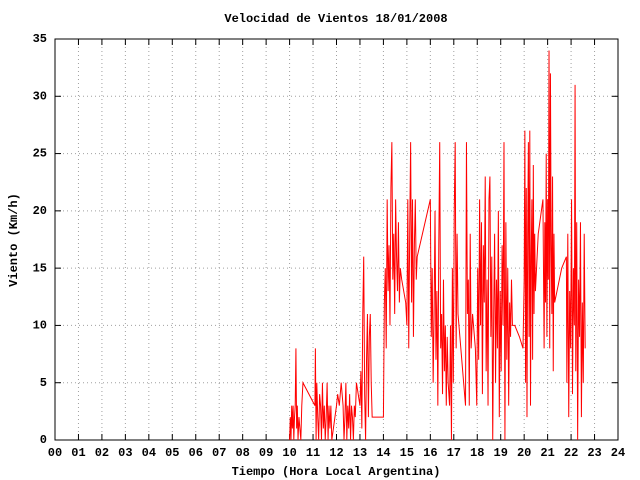  What do you see at coordinates (40, 268) in the screenshot?
I see `y-tick-label: 15` at bounding box center [40, 268].